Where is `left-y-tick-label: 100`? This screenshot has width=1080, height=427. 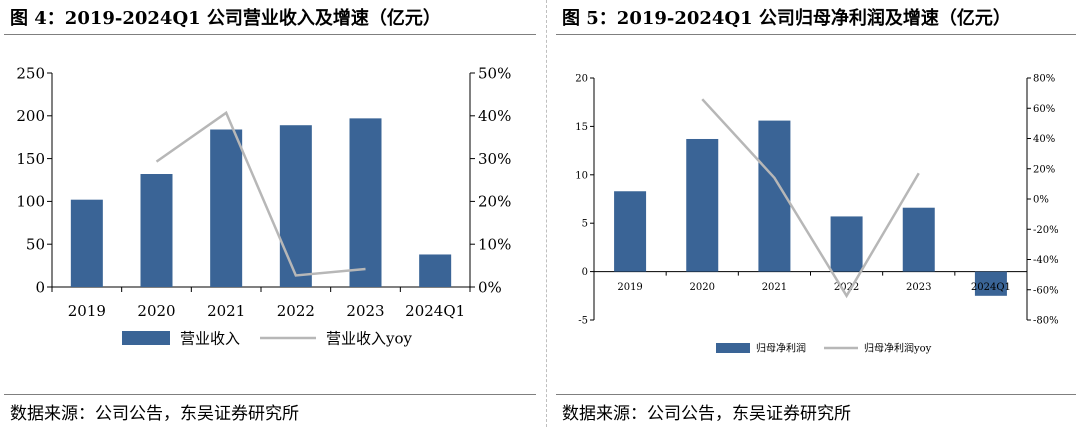
left-y-tick-label: 100 is located at coordinates (30, 202).